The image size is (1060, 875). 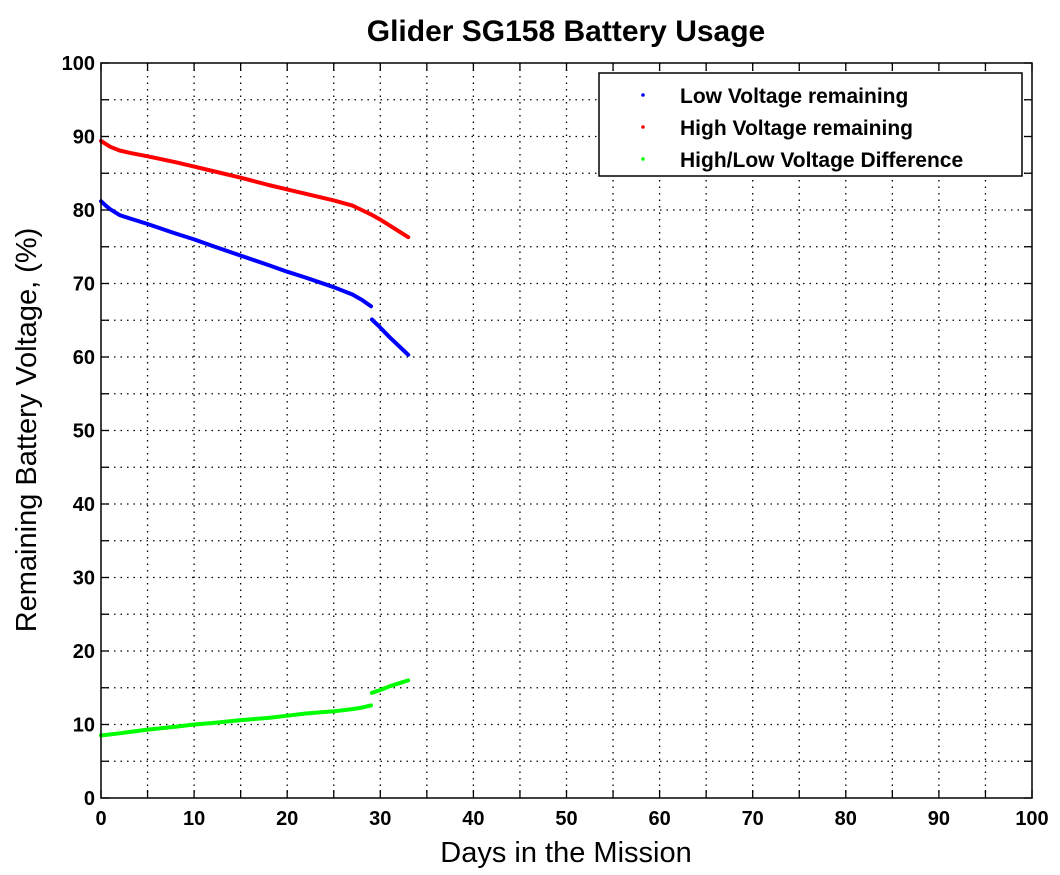 I want to click on legend-label: High Voltage remaining, so click(x=796, y=128).